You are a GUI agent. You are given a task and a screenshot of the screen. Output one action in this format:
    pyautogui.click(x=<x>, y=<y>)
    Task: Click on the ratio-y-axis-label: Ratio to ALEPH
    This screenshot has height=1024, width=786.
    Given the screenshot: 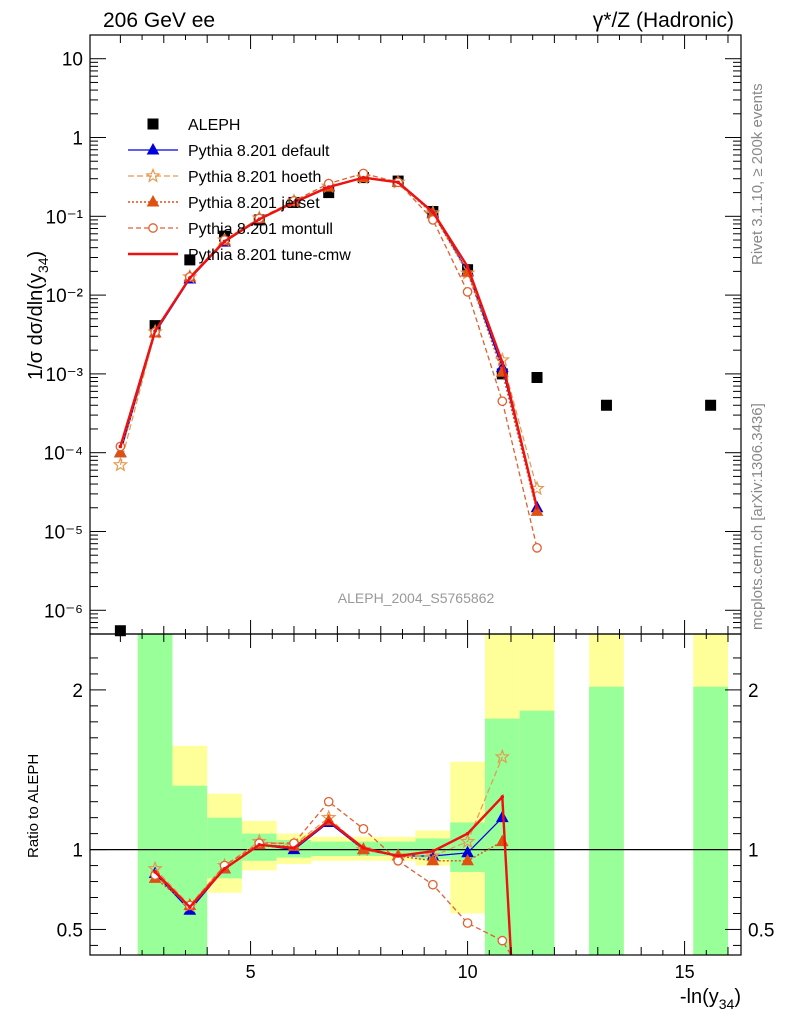 What is the action you would take?
    pyautogui.click(x=33, y=806)
    